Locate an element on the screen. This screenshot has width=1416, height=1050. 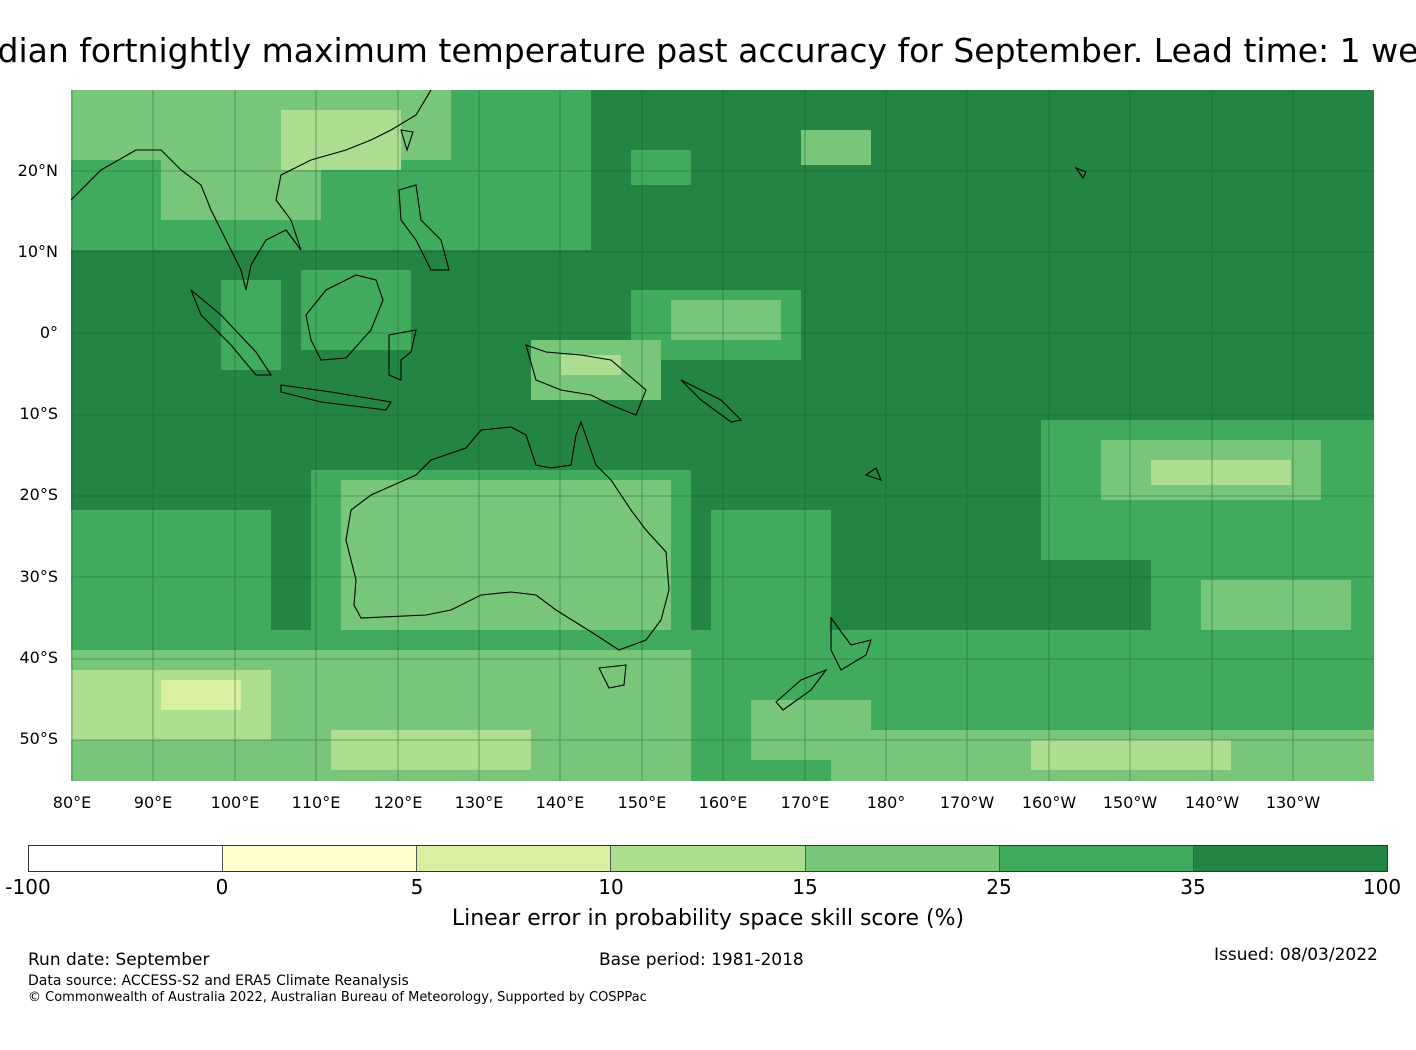
lon-label: 90°E is located at coordinates (153, 802).